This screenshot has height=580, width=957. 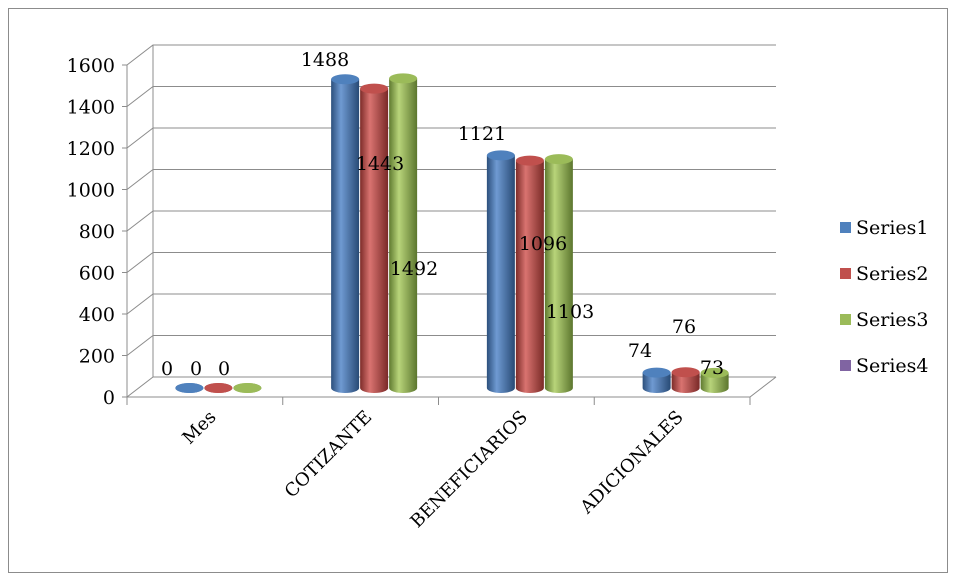 I want to click on data-label: 74, so click(x=640, y=351).